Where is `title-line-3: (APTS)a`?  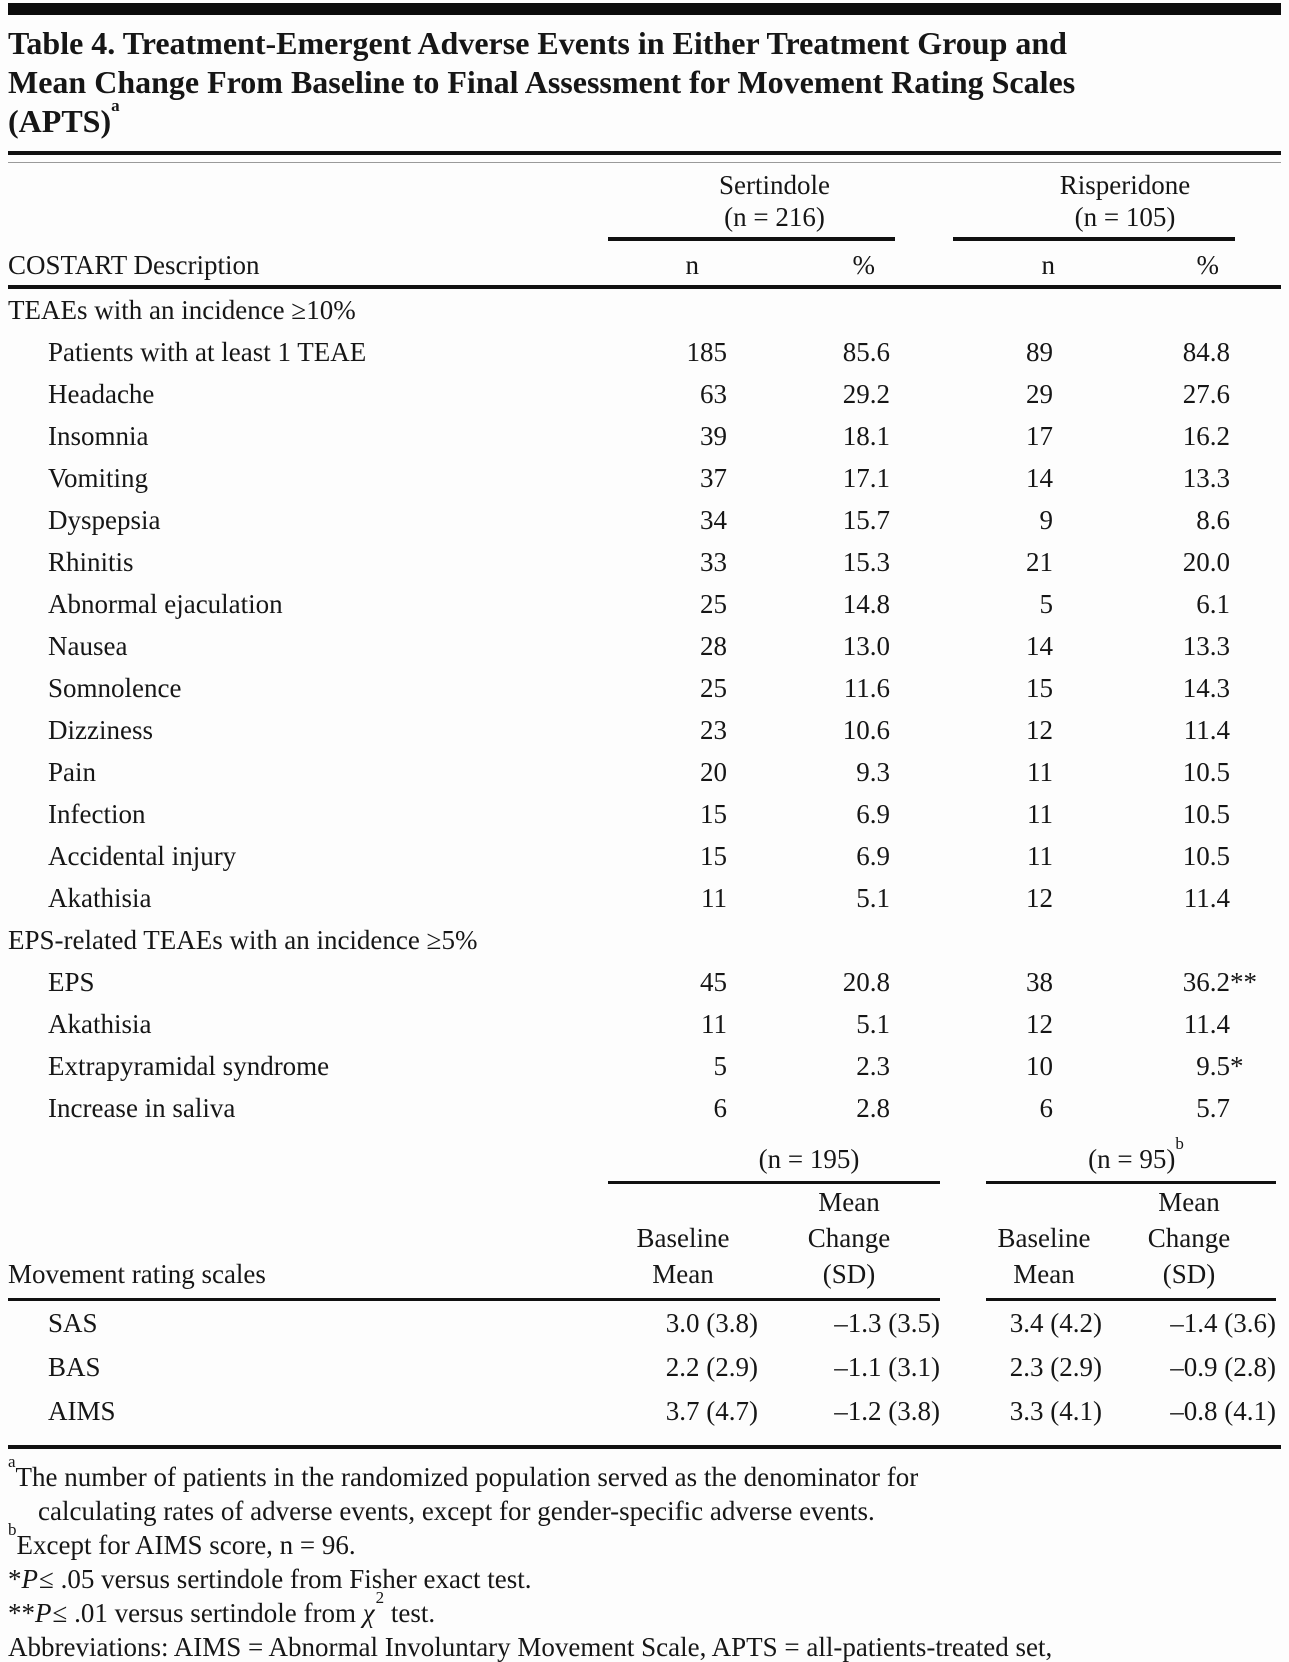 title-line-3: (APTS)a is located at coordinates (644, 119).